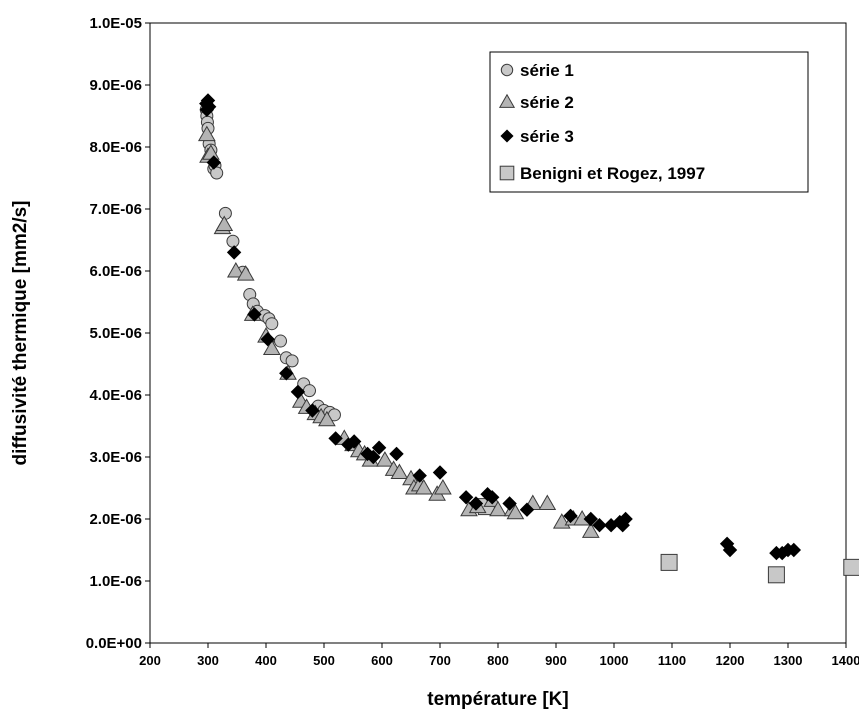 This screenshot has height=713, width=859. Describe the element at coordinates (266, 660) in the screenshot. I see `x-tick-label: 400` at that location.